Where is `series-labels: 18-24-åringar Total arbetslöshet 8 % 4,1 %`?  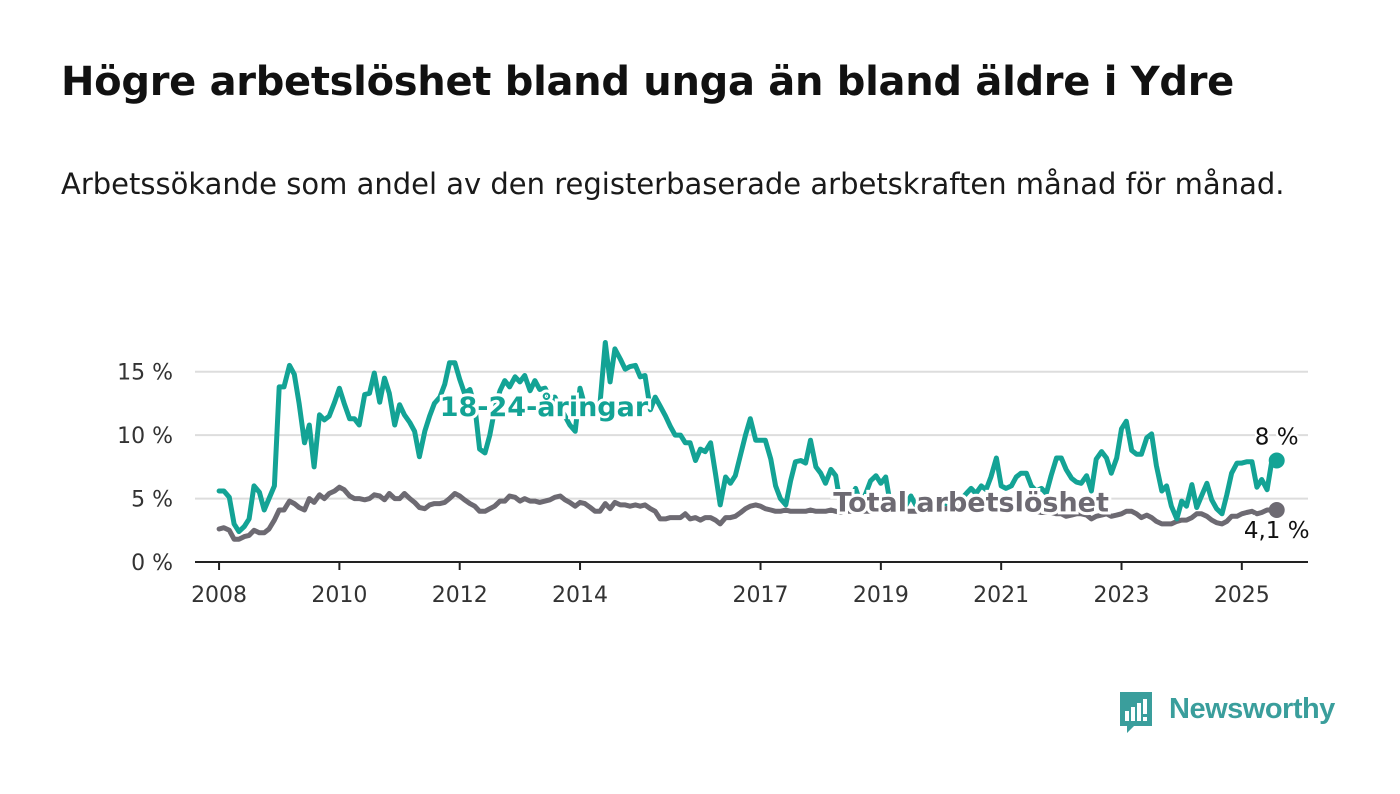 series-labels: 18-24-åringar Total arbetslöshet 8 % 4,1 % is located at coordinates (874, 467).